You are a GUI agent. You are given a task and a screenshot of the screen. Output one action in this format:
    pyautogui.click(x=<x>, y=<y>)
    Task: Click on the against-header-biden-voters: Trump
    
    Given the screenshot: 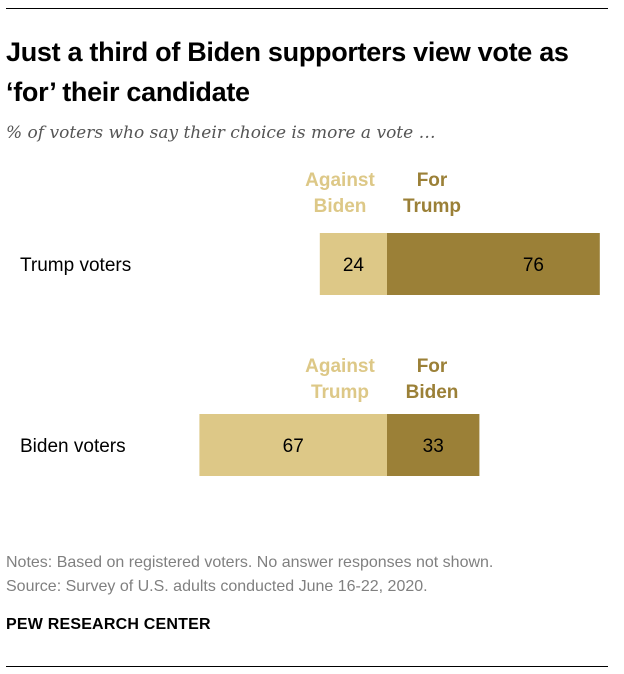 What is the action you would take?
    pyautogui.click(x=340, y=392)
    